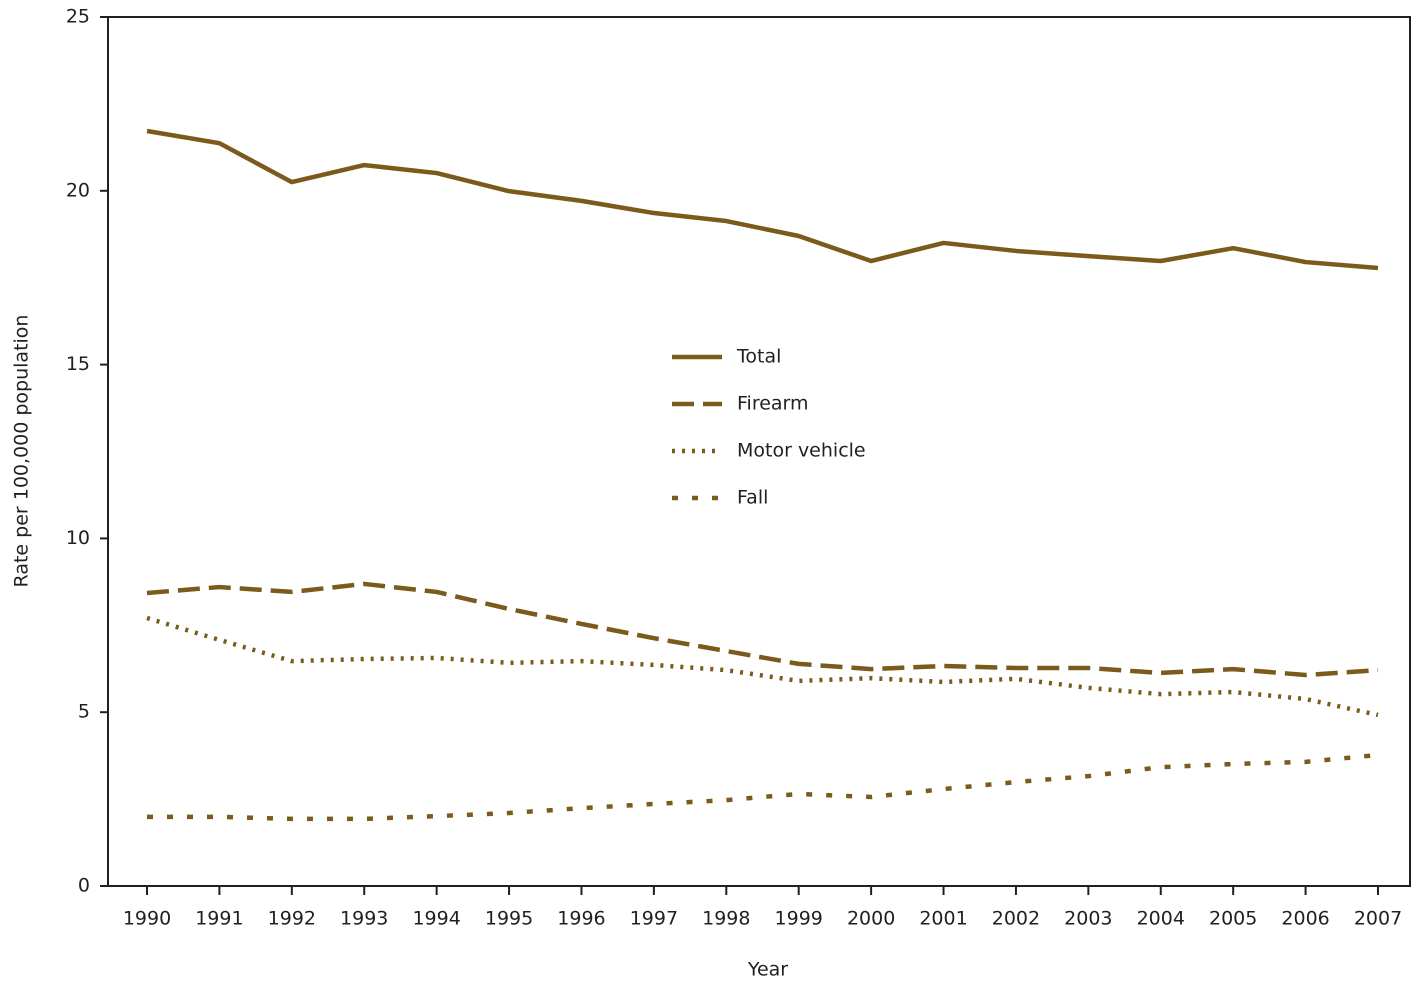 This screenshot has width=1423, height=985. What do you see at coordinates (758, 357) in the screenshot?
I see `legend-label: Total` at bounding box center [758, 357].